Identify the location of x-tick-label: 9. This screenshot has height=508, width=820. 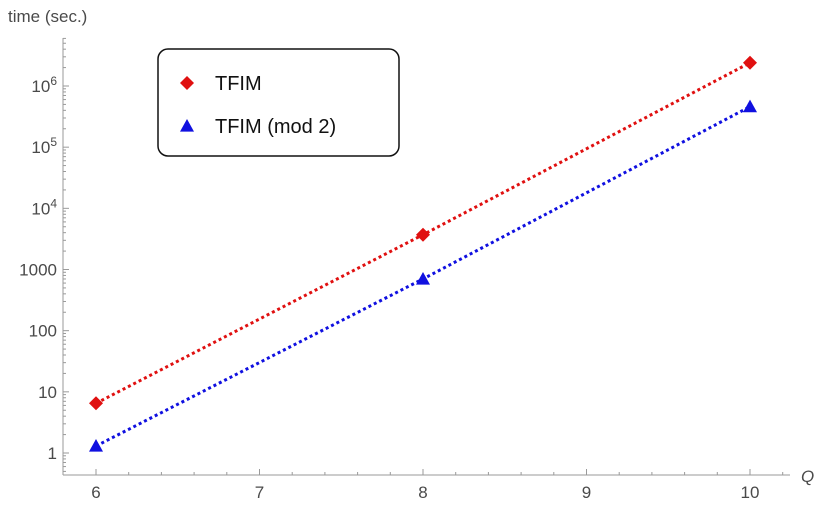
(586, 492).